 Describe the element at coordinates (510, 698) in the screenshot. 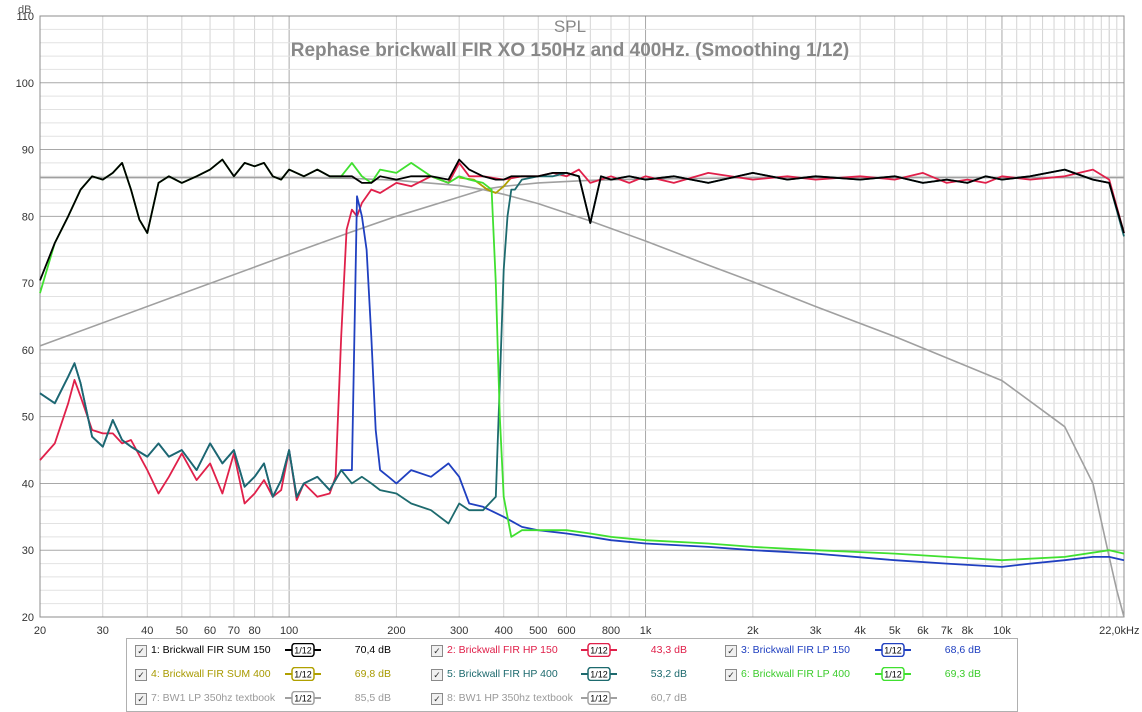

I see `legend-label: 8: BW1 HP 350hz textbook` at that location.